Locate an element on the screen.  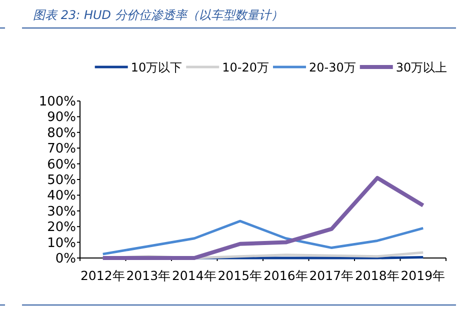
y-tick-label: 30% is located at coordinates (61, 212).